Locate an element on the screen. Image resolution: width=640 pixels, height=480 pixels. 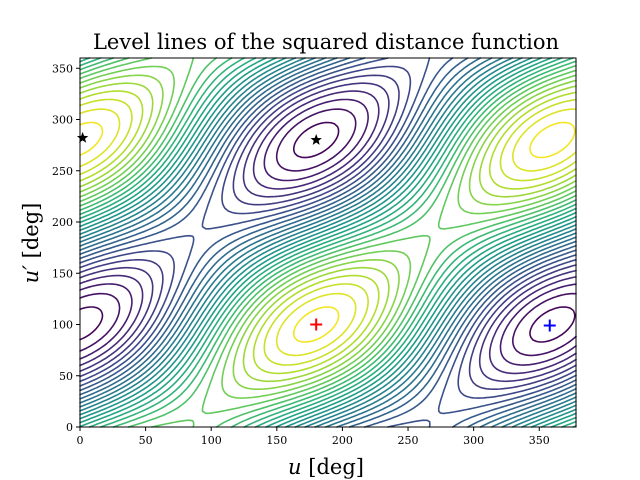
x-axis-variable: u is located at coordinates (295, 467).